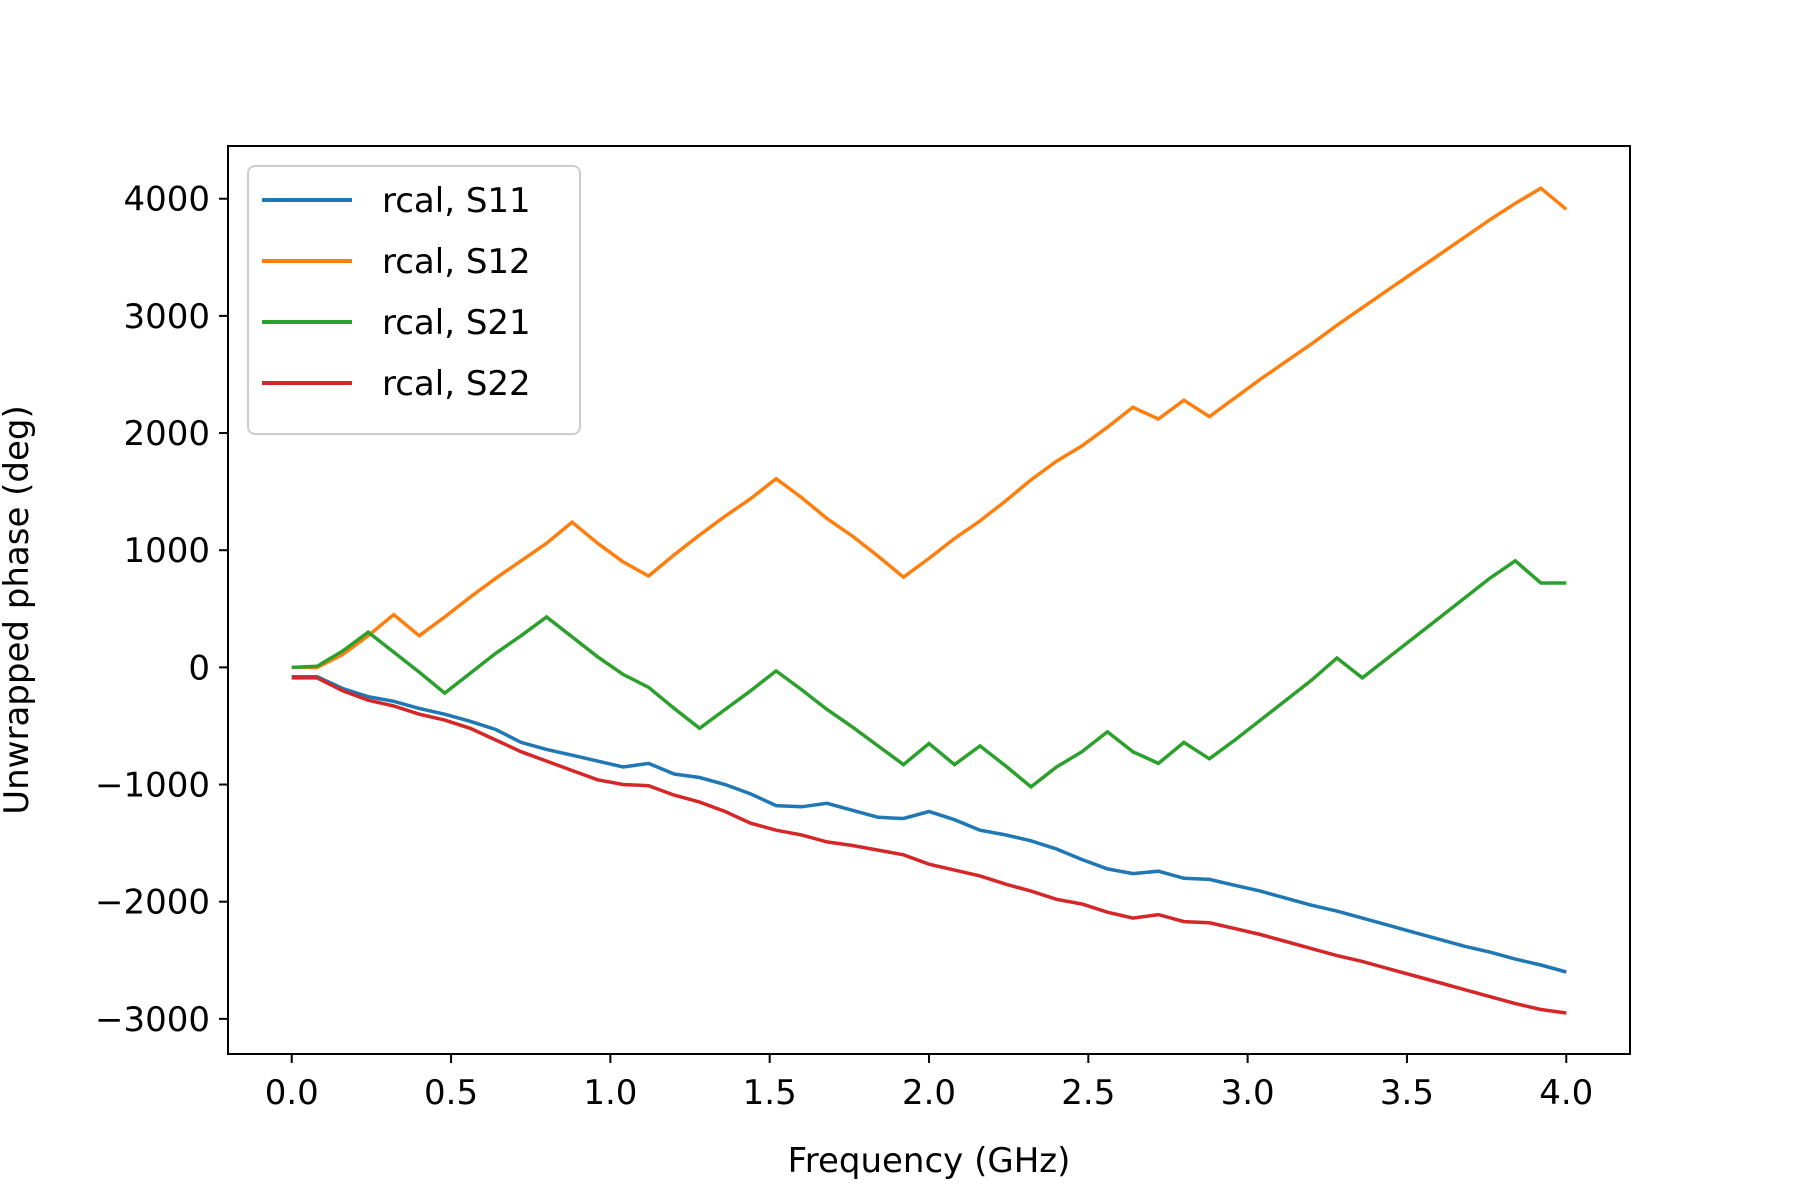 This screenshot has height=1200, width=1800. I want to click on y-tick-label: 0, so click(199, 668).